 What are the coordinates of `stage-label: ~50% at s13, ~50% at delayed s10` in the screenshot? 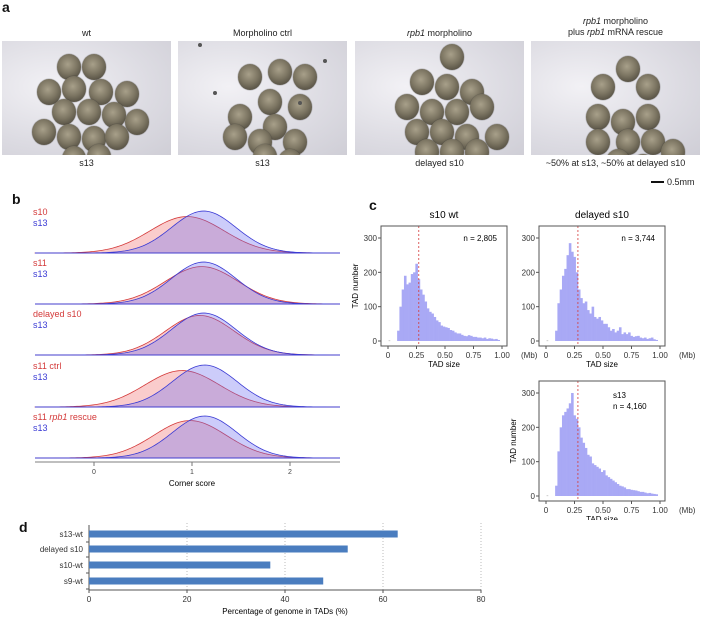 It's located at (615, 163).